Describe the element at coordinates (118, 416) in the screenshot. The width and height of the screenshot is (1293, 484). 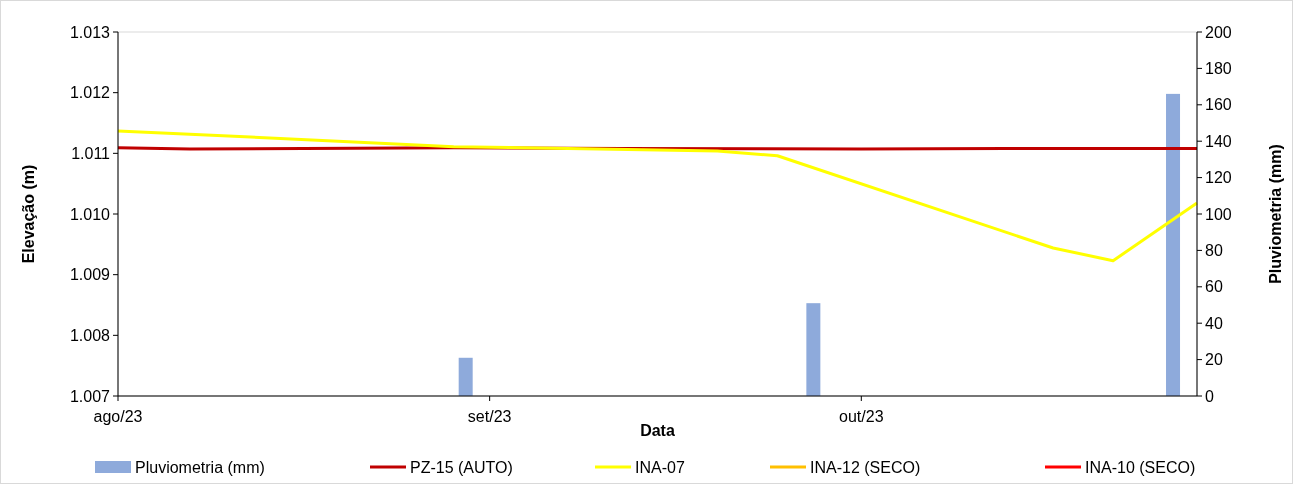
I see `x-tick-label: ago/23` at that location.